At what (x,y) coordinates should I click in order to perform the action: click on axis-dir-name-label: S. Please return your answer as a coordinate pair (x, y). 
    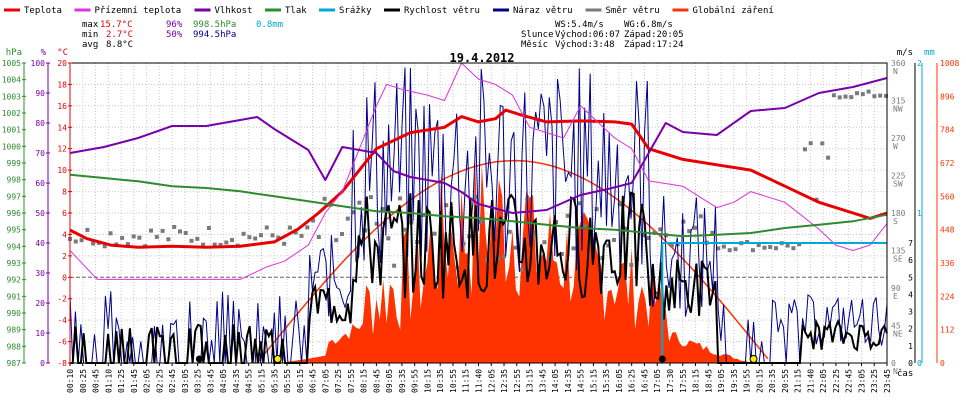
    Looking at the image, I should click on (895, 221).